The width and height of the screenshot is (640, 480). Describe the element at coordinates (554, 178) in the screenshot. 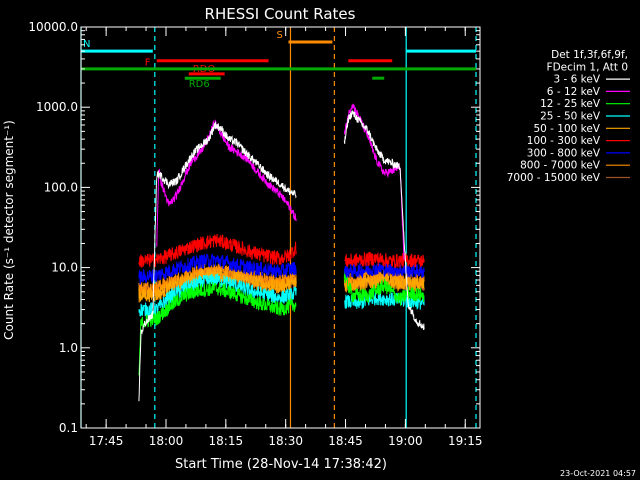

I see `legend-entry-label: 7000 - 15000 keV` at that location.